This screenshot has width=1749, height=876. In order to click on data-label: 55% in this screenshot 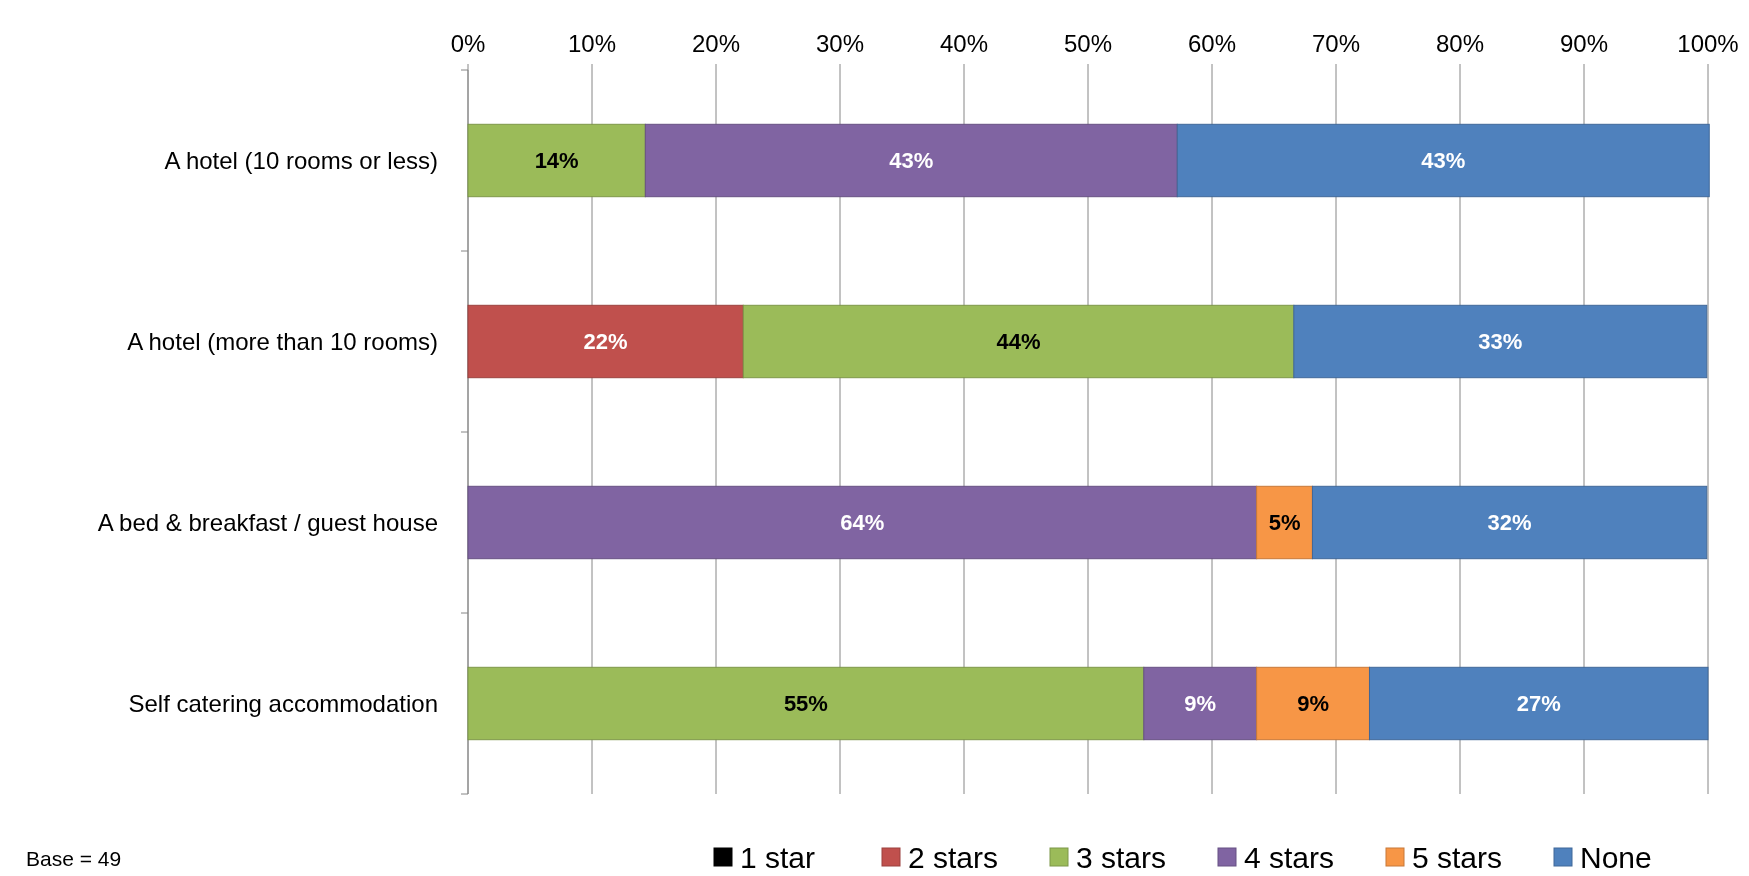, I will do `click(805, 704)`.